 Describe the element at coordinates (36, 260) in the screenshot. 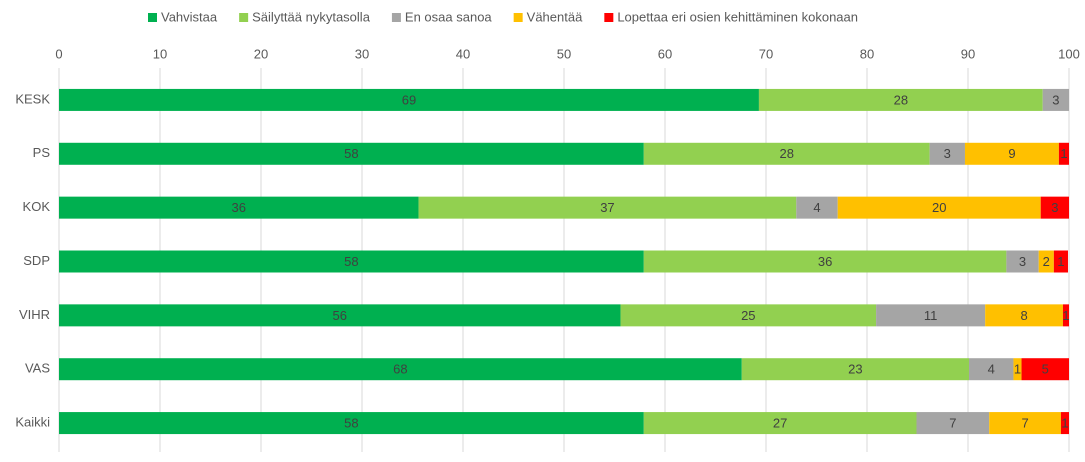

I see `y-tick-label: SDP` at that location.